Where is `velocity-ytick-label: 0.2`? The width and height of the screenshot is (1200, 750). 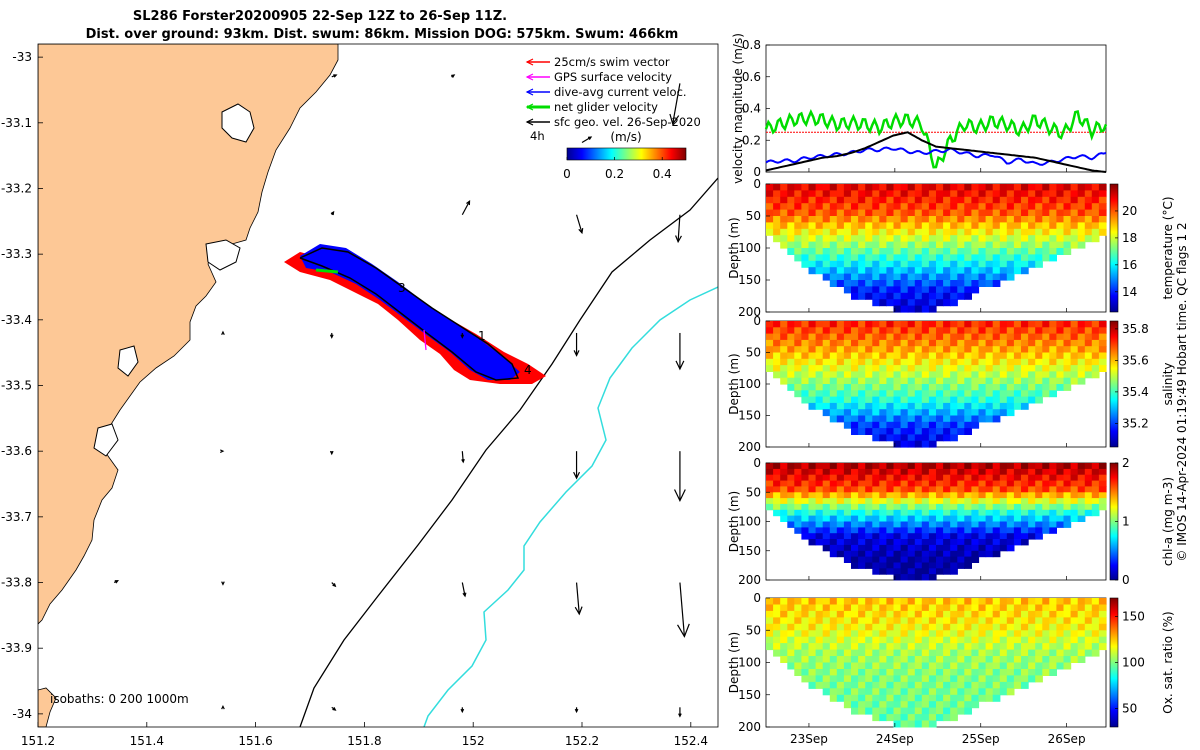 velocity-ytick-label: 0.2 is located at coordinates (751, 140).